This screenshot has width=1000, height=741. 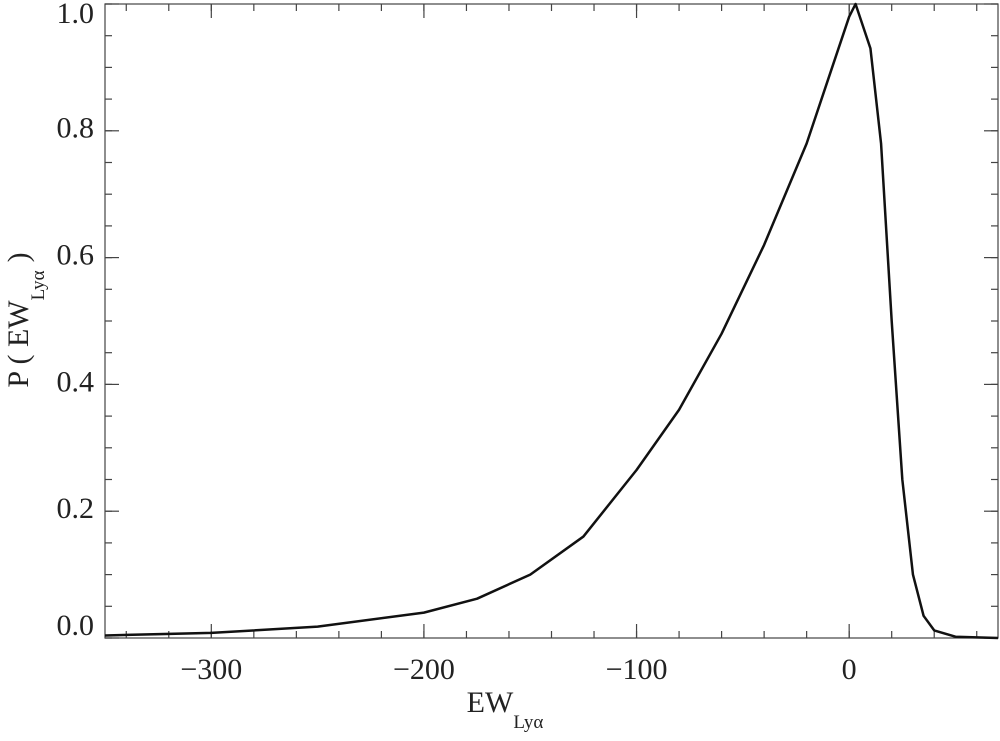 What do you see at coordinates (76, 625) in the screenshot?
I see `y-tick-label: 0.0` at bounding box center [76, 625].